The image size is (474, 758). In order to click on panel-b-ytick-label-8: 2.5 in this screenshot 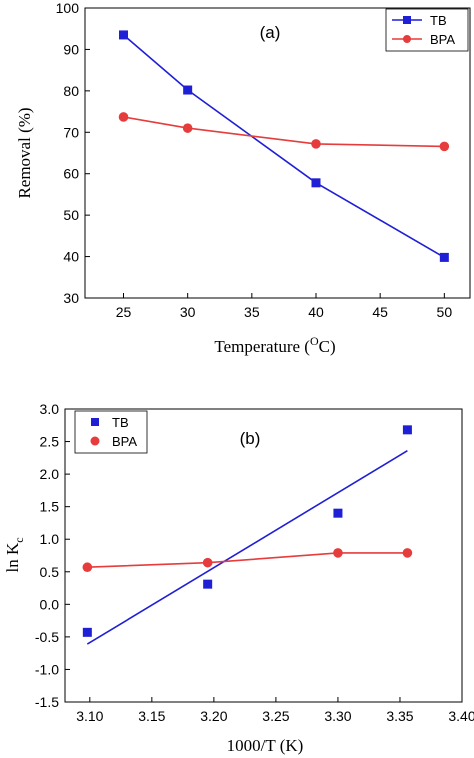, I will do `click(50, 442)`.